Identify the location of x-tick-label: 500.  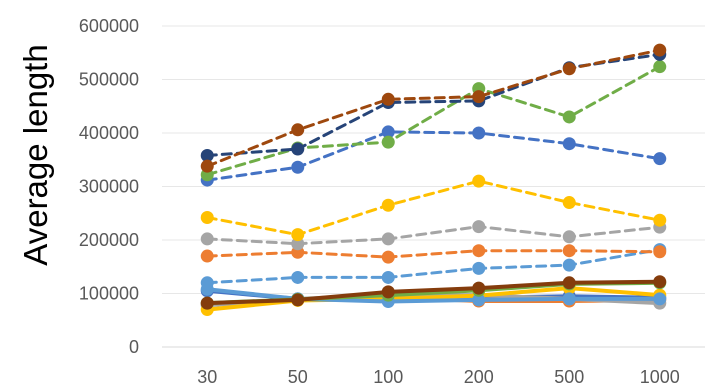
(569, 376).